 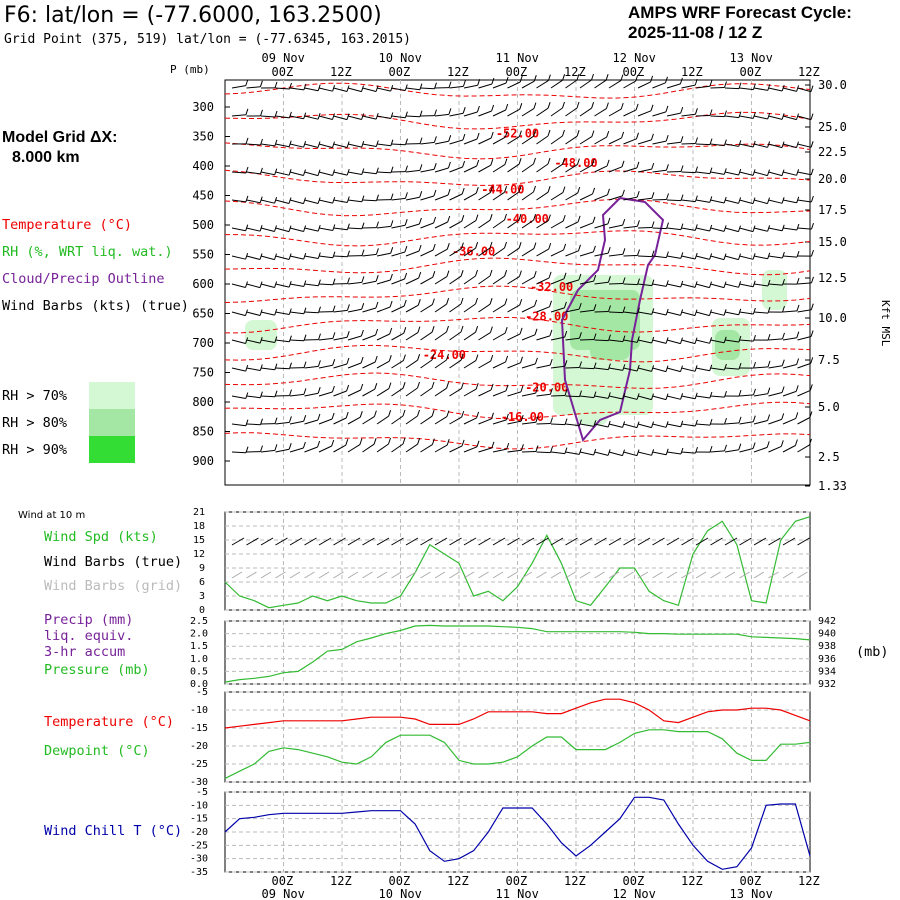 What do you see at coordinates (203, 107) in the screenshot?
I see `pressure-tick-label: 300` at bounding box center [203, 107].